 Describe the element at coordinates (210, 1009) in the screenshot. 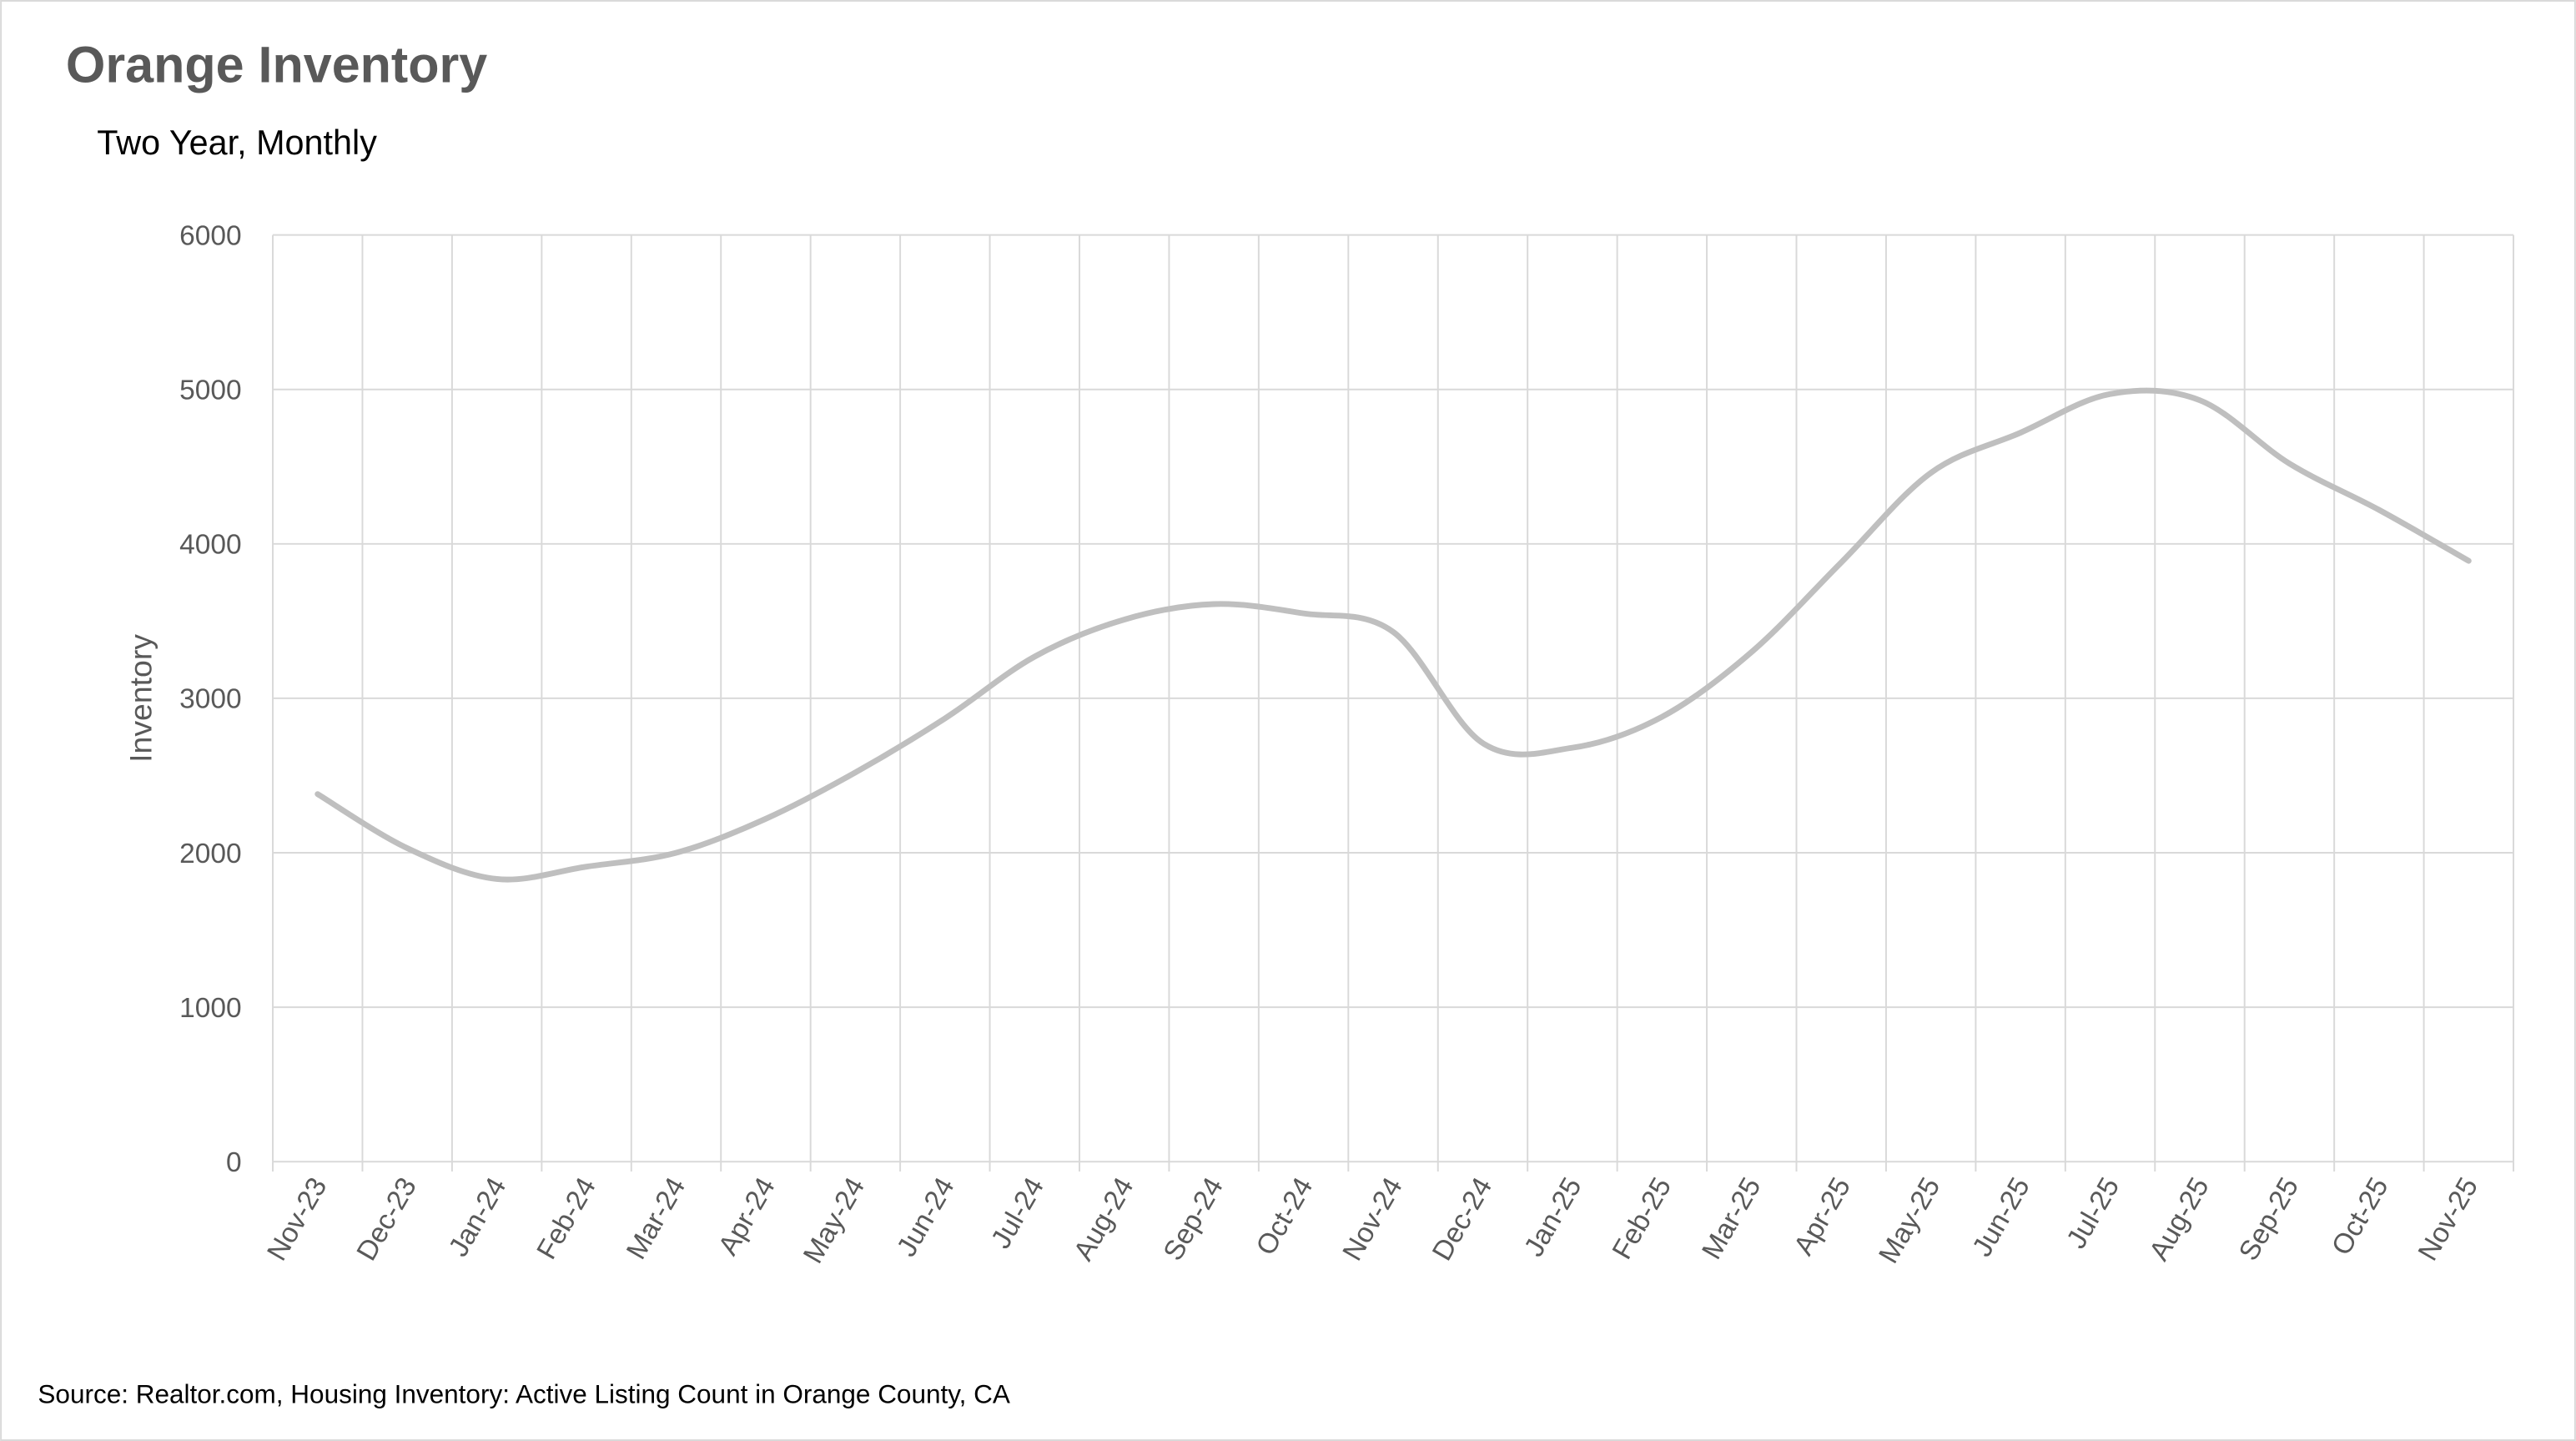

I see `y-tick-label: 1000` at that location.